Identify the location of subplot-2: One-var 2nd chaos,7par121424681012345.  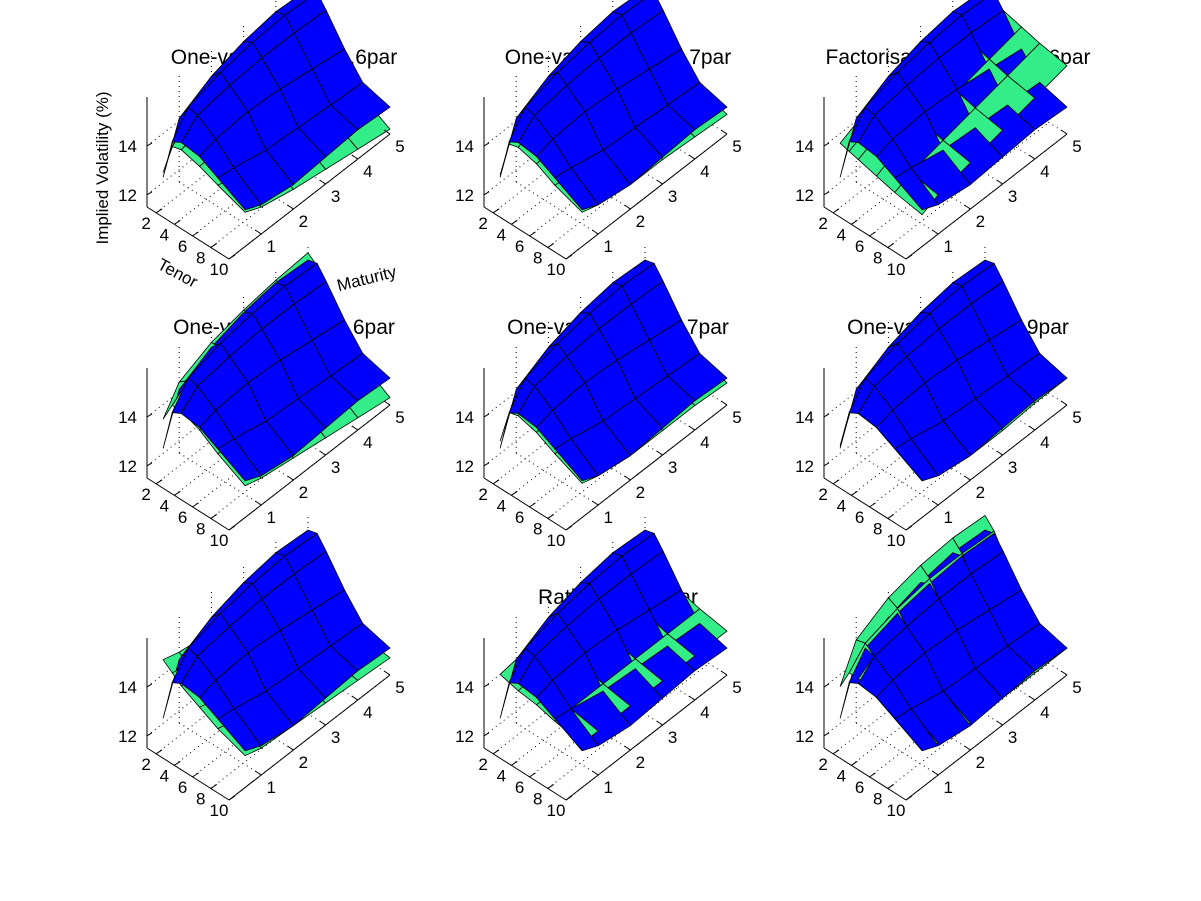
(598, 139).